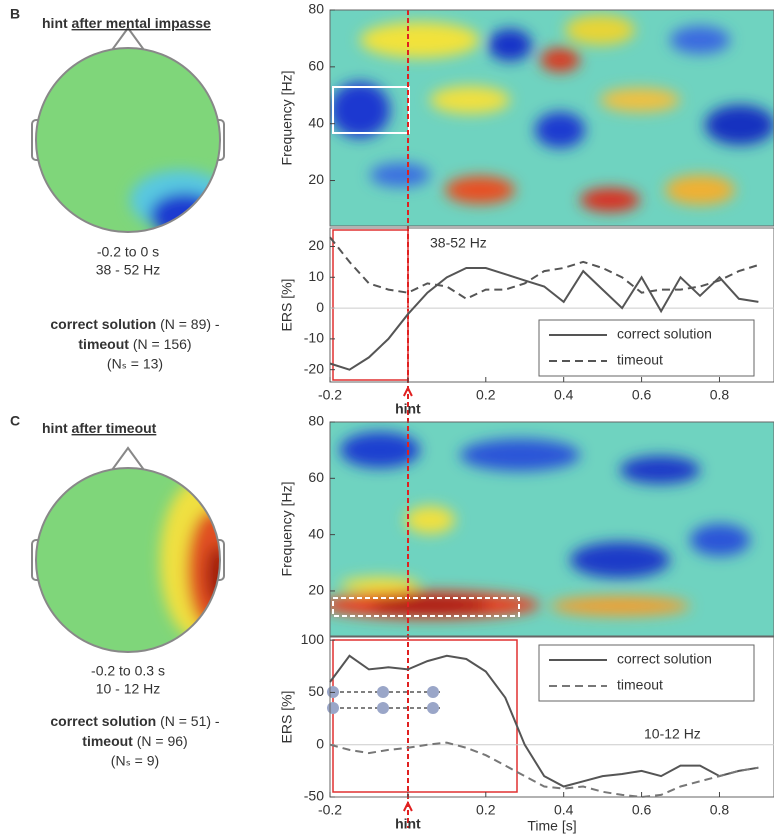 The image size is (774, 840). Describe the element at coordinates (135, 761) in the screenshot. I see `subjects: (Nₛ = 9)` at that location.